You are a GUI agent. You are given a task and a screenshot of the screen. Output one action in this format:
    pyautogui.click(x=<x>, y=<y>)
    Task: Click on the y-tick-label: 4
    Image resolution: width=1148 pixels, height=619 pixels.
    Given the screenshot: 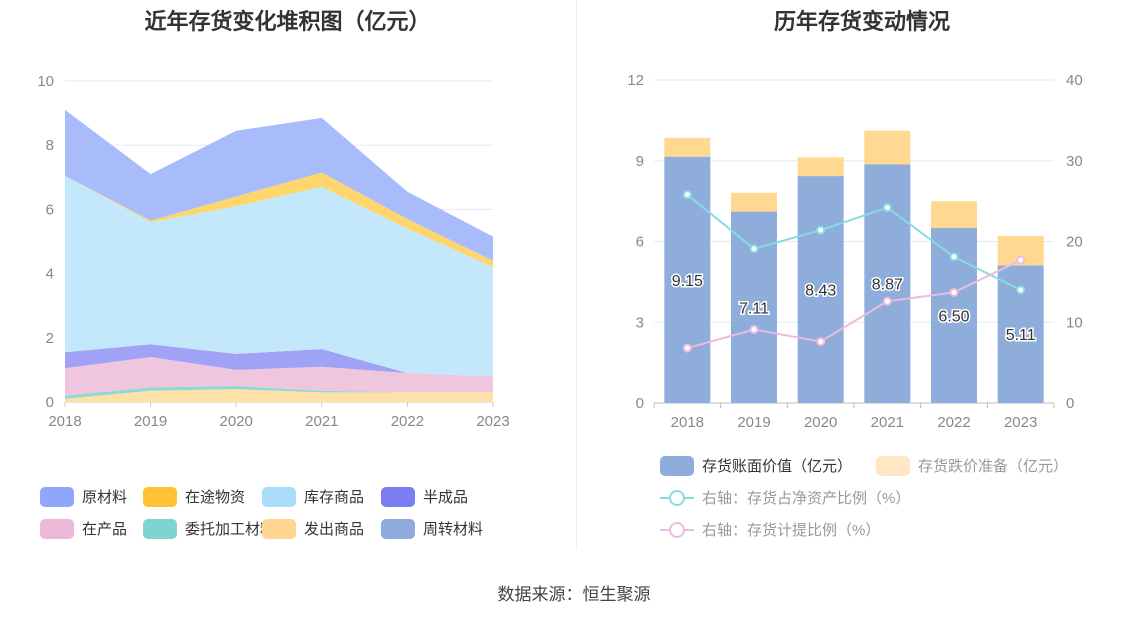 What is the action you would take?
    pyautogui.click(x=50, y=274)
    